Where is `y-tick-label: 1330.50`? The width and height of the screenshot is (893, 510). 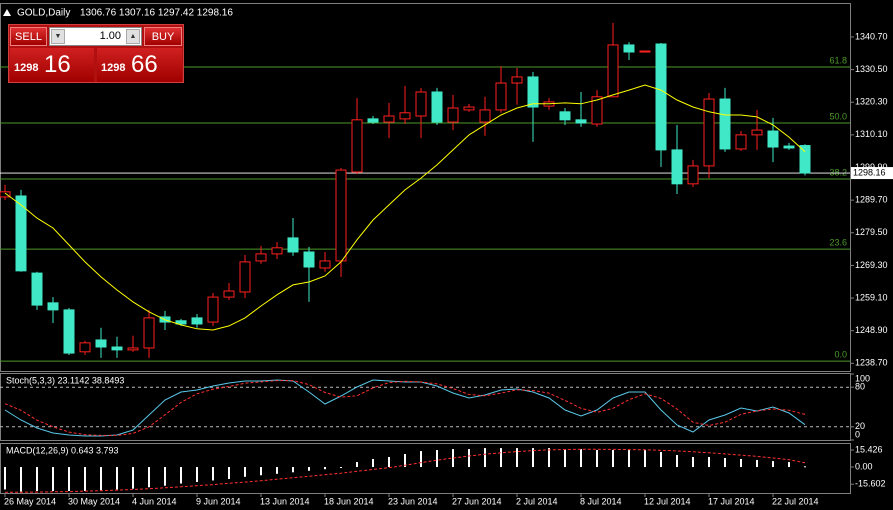 y-tick-label: 1330.50 is located at coordinates (871, 69).